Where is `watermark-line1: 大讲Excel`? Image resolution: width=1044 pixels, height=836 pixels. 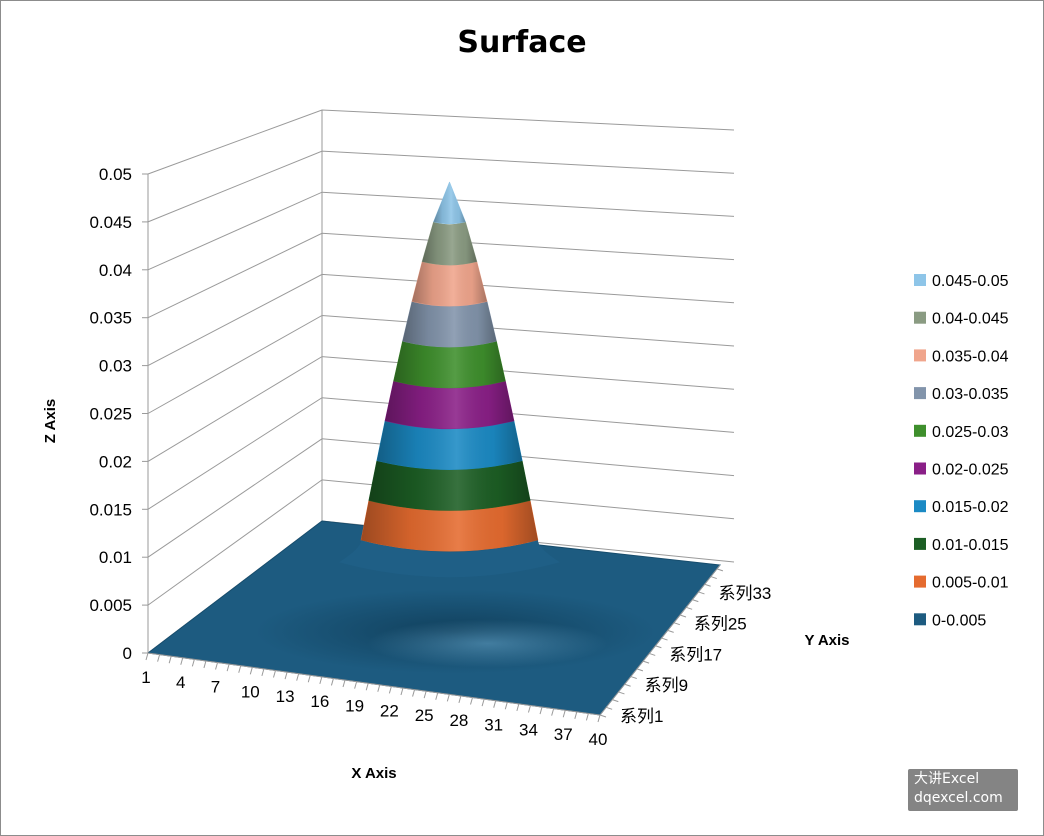 watermark-line1: 大讲Excel is located at coordinates (947, 779).